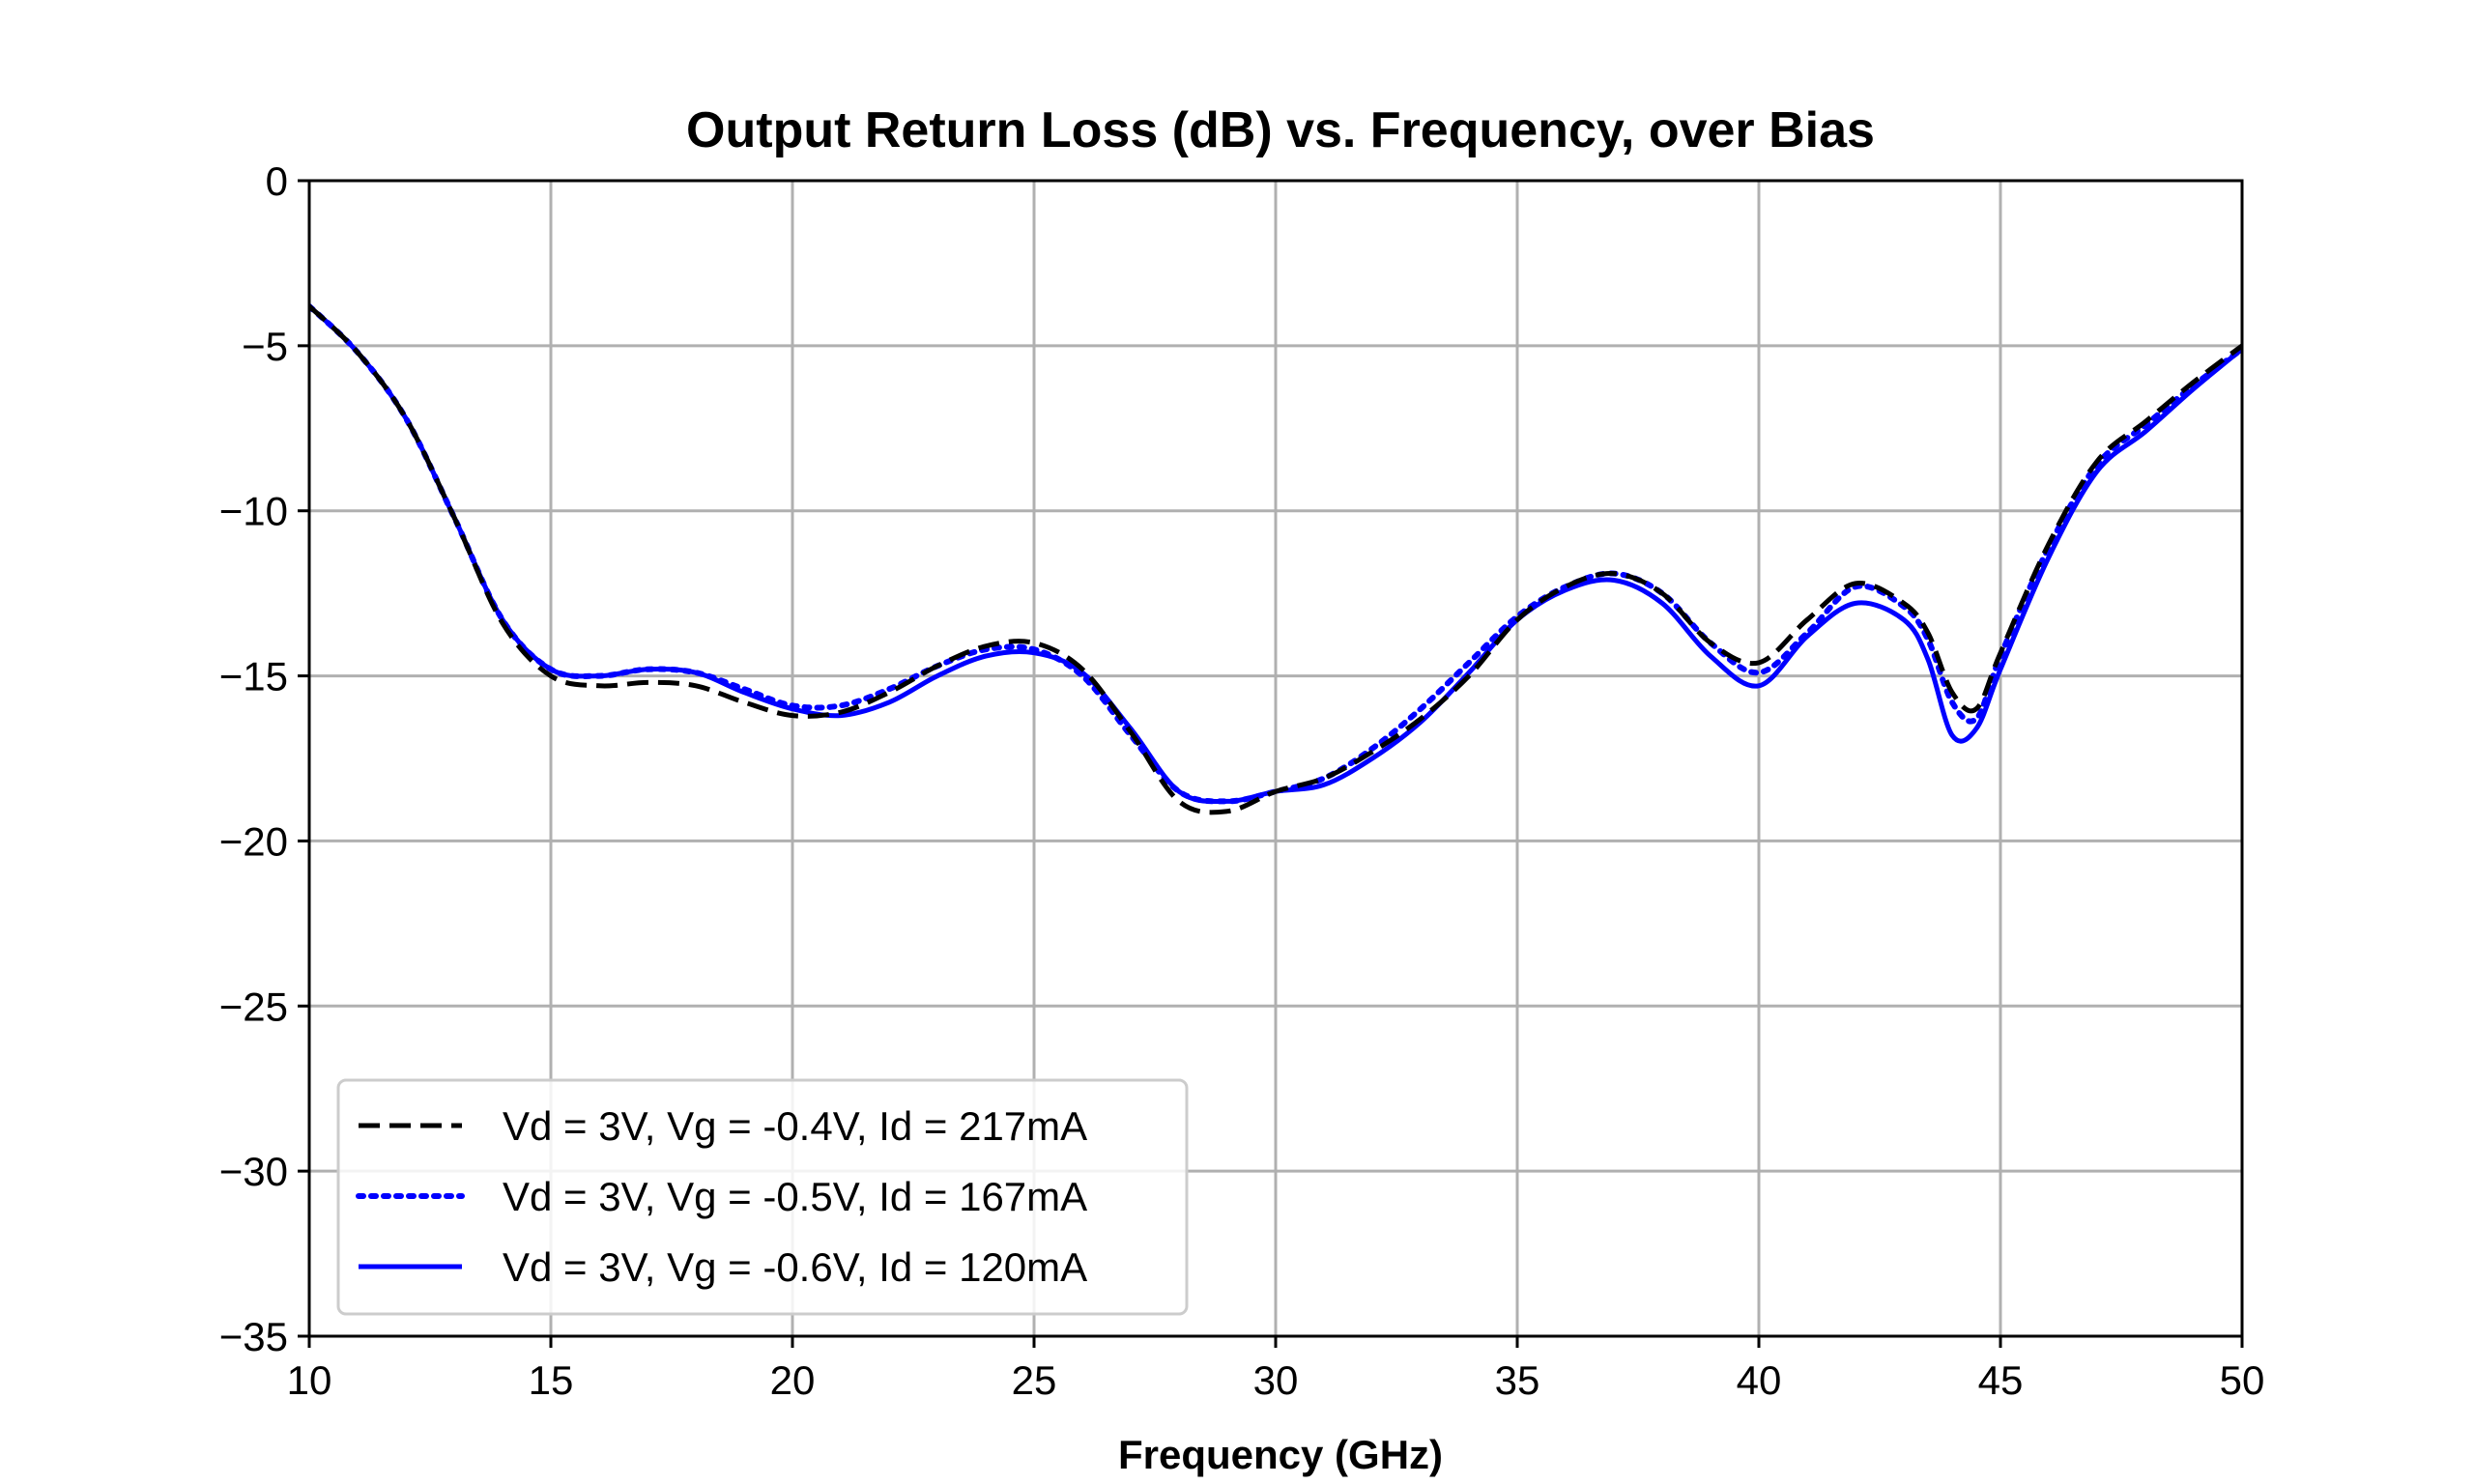  What do you see at coordinates (253, 1336) in the screenshot?
I see `y-tick-label: −35` at bounding box center [253, 1336].